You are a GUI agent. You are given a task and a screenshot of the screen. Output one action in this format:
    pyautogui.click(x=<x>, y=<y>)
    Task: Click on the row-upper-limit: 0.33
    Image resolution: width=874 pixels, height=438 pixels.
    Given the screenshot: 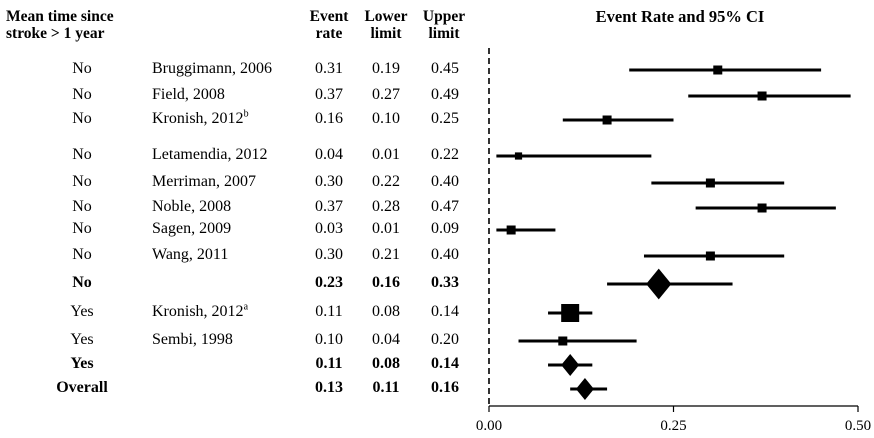 What is the action you would take?
    pyautogui.click(x=445, y=282)
    